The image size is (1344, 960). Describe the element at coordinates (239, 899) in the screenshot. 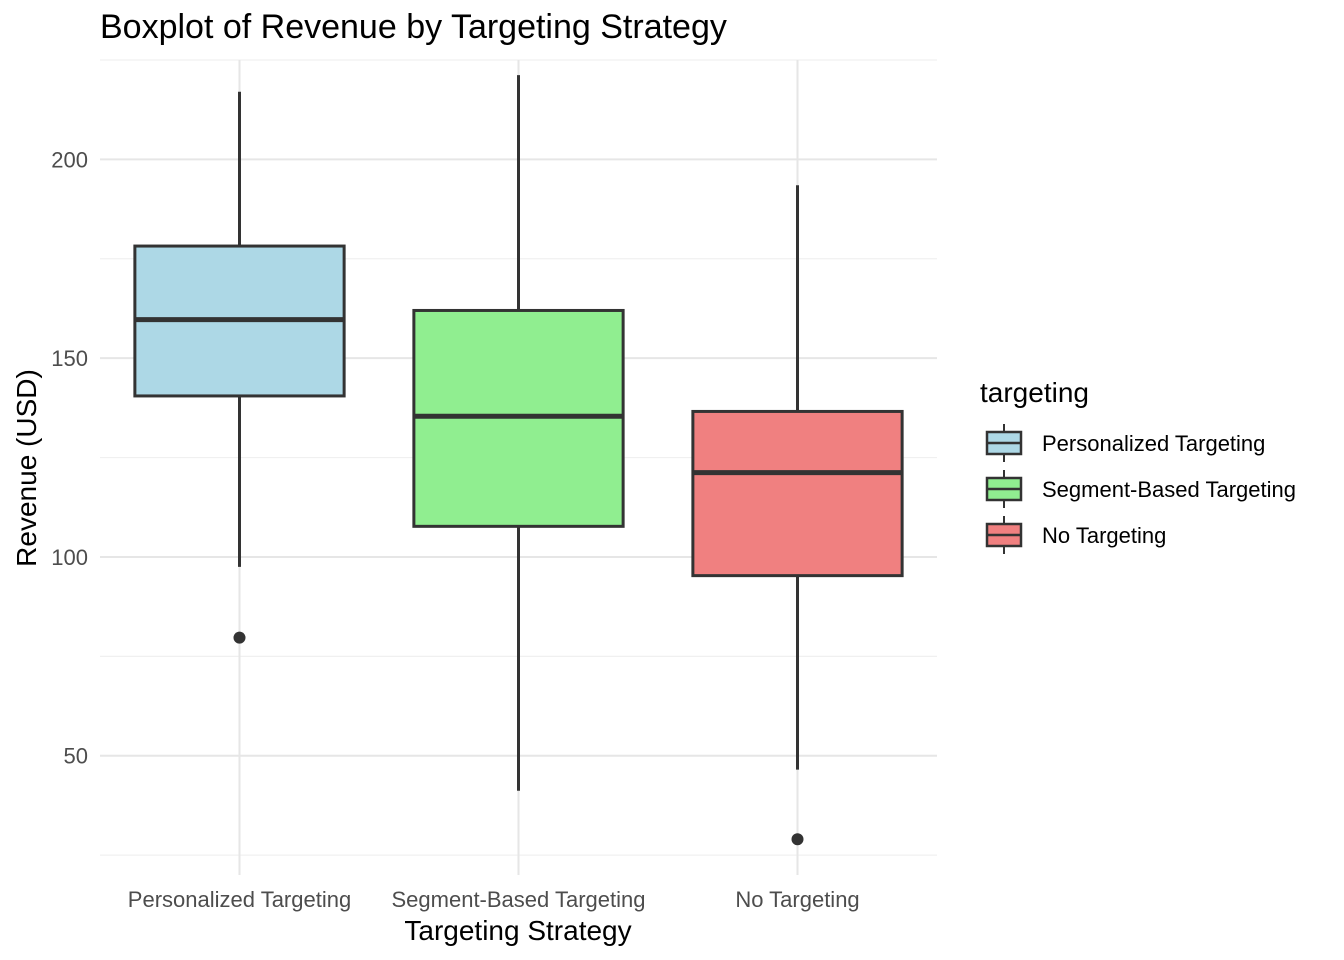

I see `x-tick-label: Personalized Targeting` at that location.